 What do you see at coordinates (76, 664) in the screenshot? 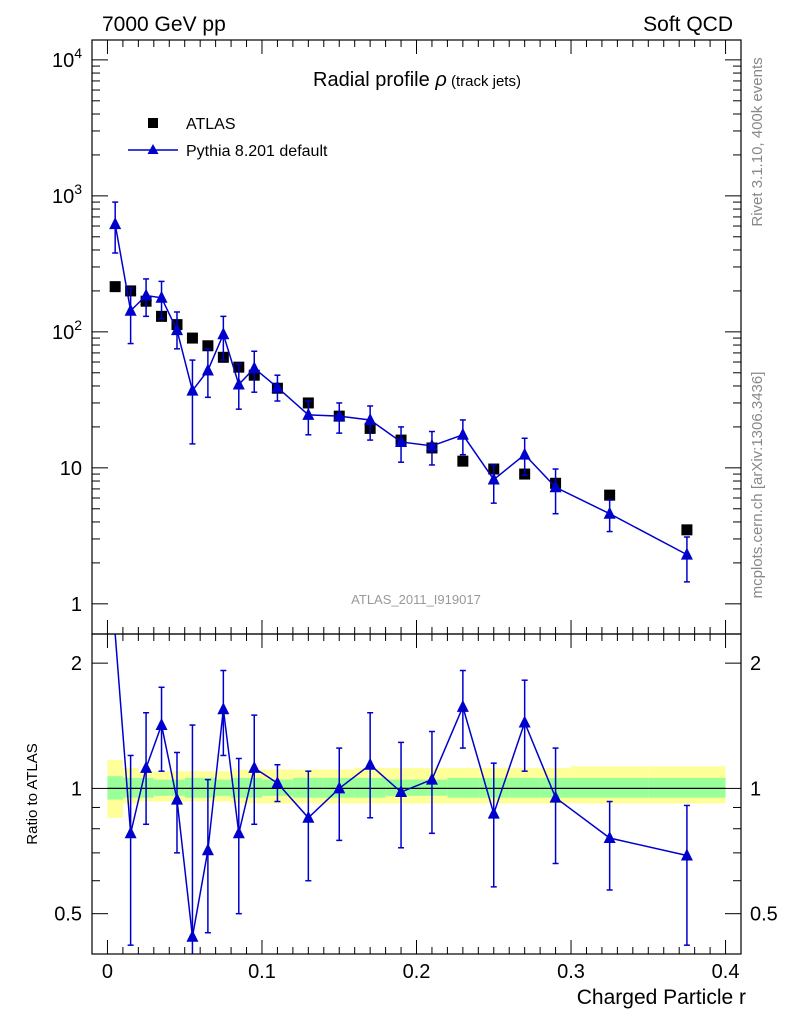
I see `ratio-y-tick-label-left: 2` at bounding box center [76, 664].